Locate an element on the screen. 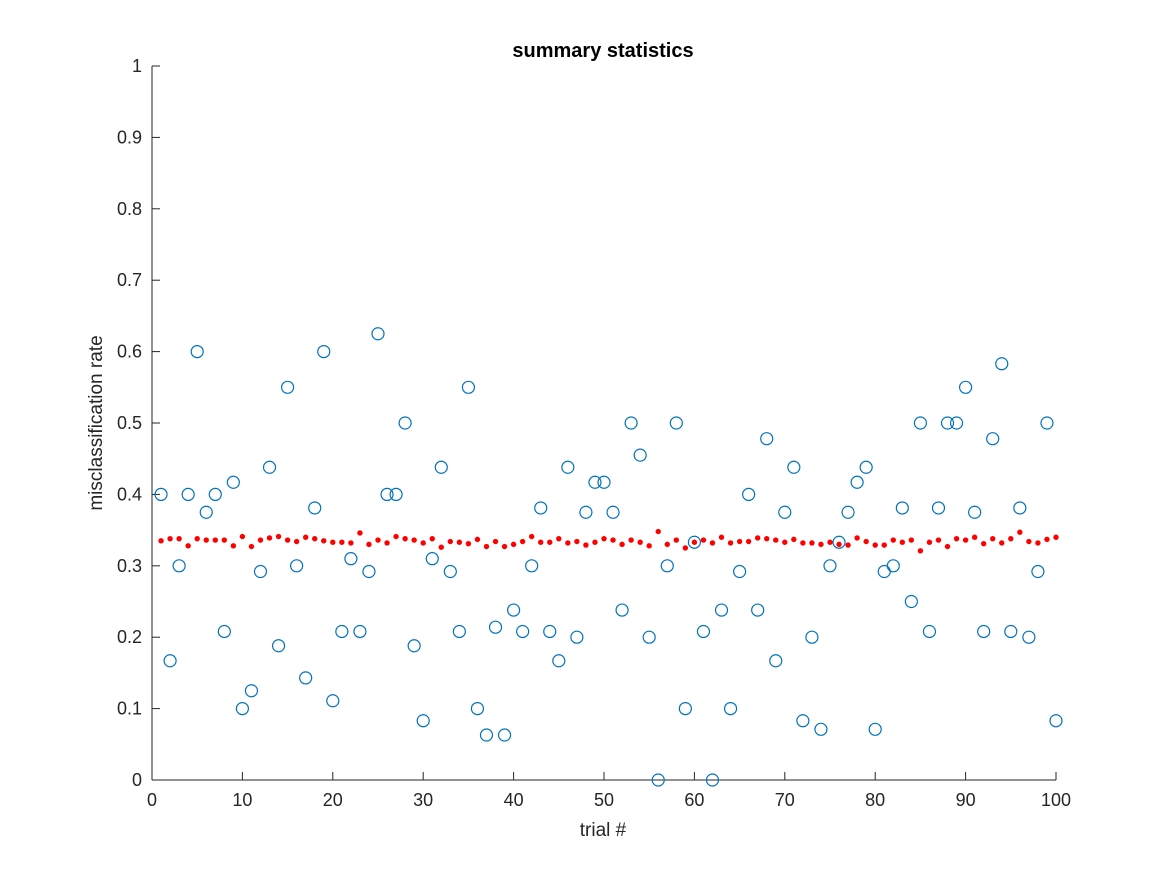 The image size is (1167, 880). x-axis: 0 10 20 30 40 50 60 70 80 90 100 is located at coordinates (609, 791).